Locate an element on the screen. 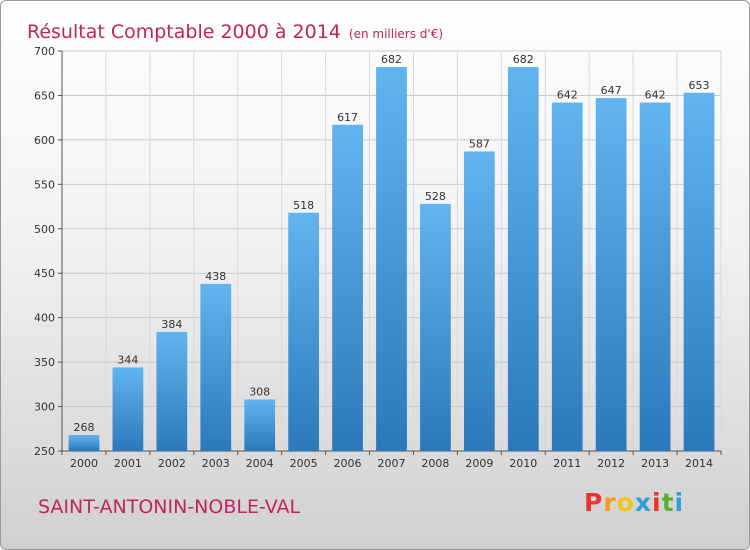 The height and width of the screenshot is (550, 750). x-tick-label-2014: 2014 is located at coordinates (699, 463).